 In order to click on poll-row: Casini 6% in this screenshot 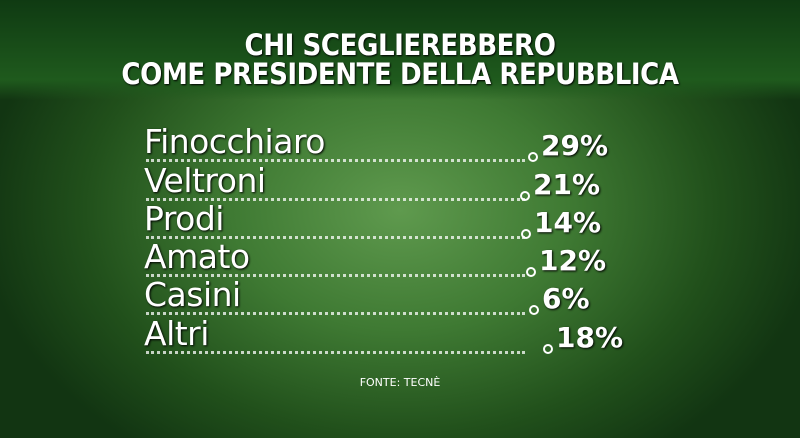, I will do `click(400, 296)`.